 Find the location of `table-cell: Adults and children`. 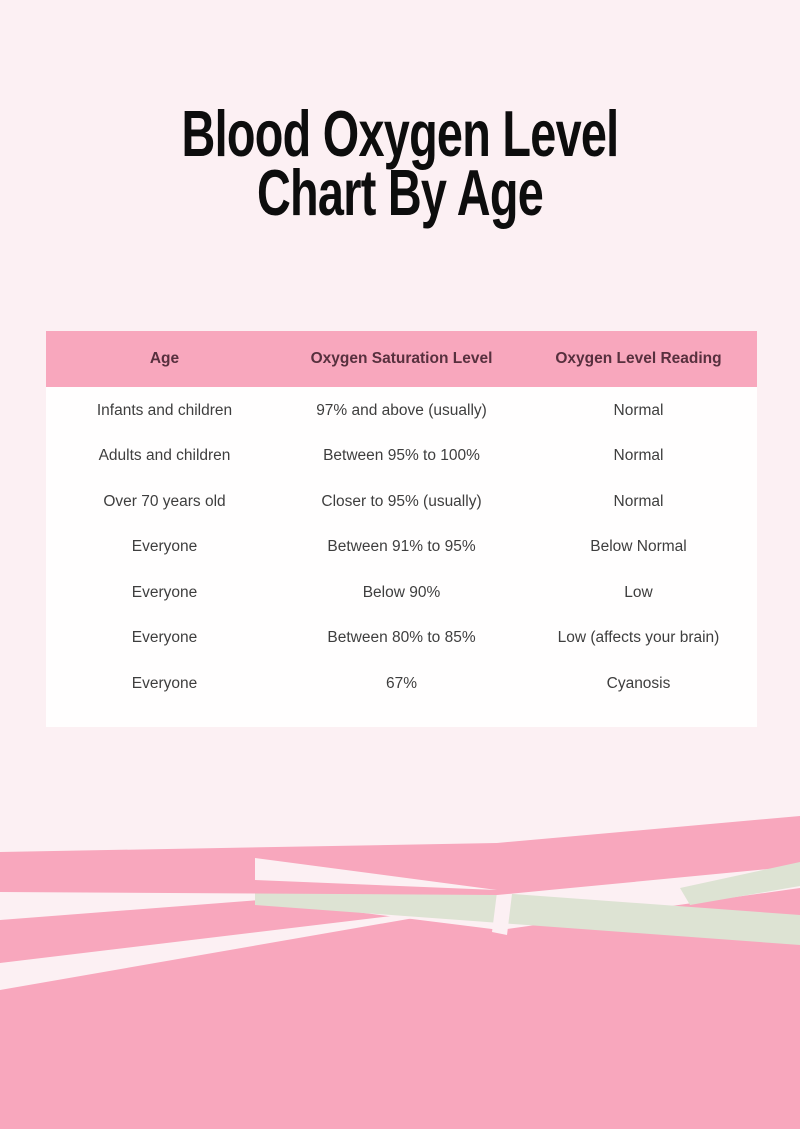

table-cell: Adults and children is located at coordinates (164, 456).